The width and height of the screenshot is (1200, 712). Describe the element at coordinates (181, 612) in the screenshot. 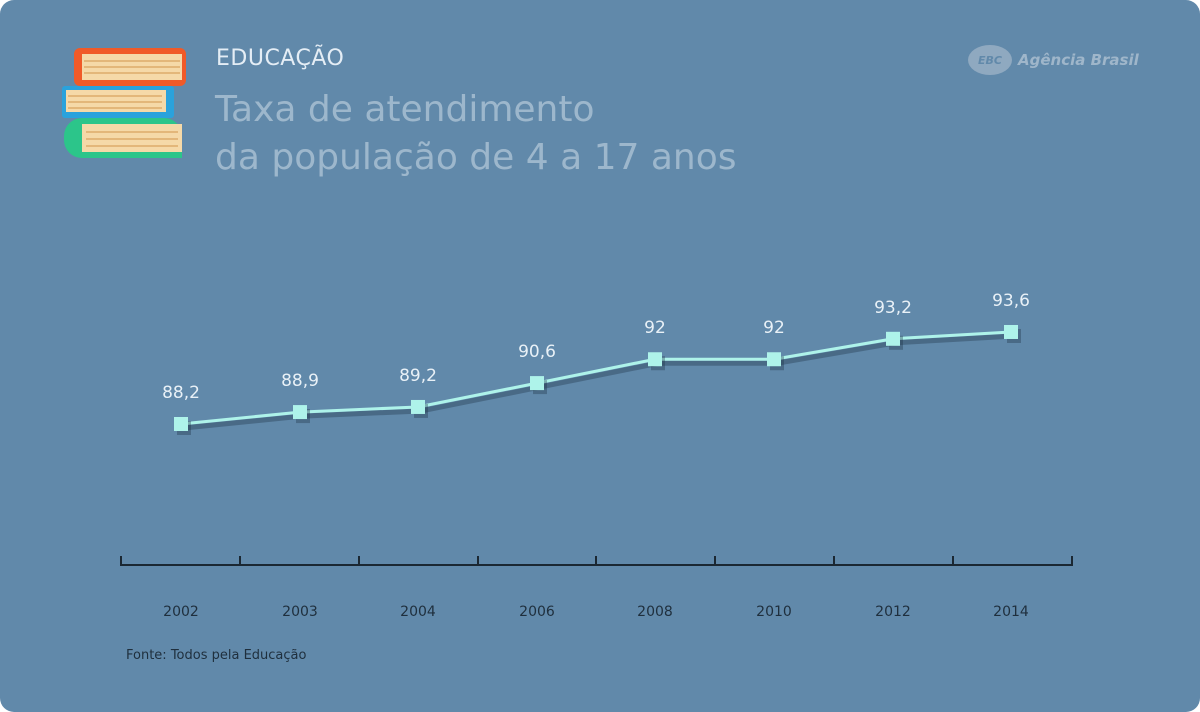

I see `x-tick-label: 2002` at that location.